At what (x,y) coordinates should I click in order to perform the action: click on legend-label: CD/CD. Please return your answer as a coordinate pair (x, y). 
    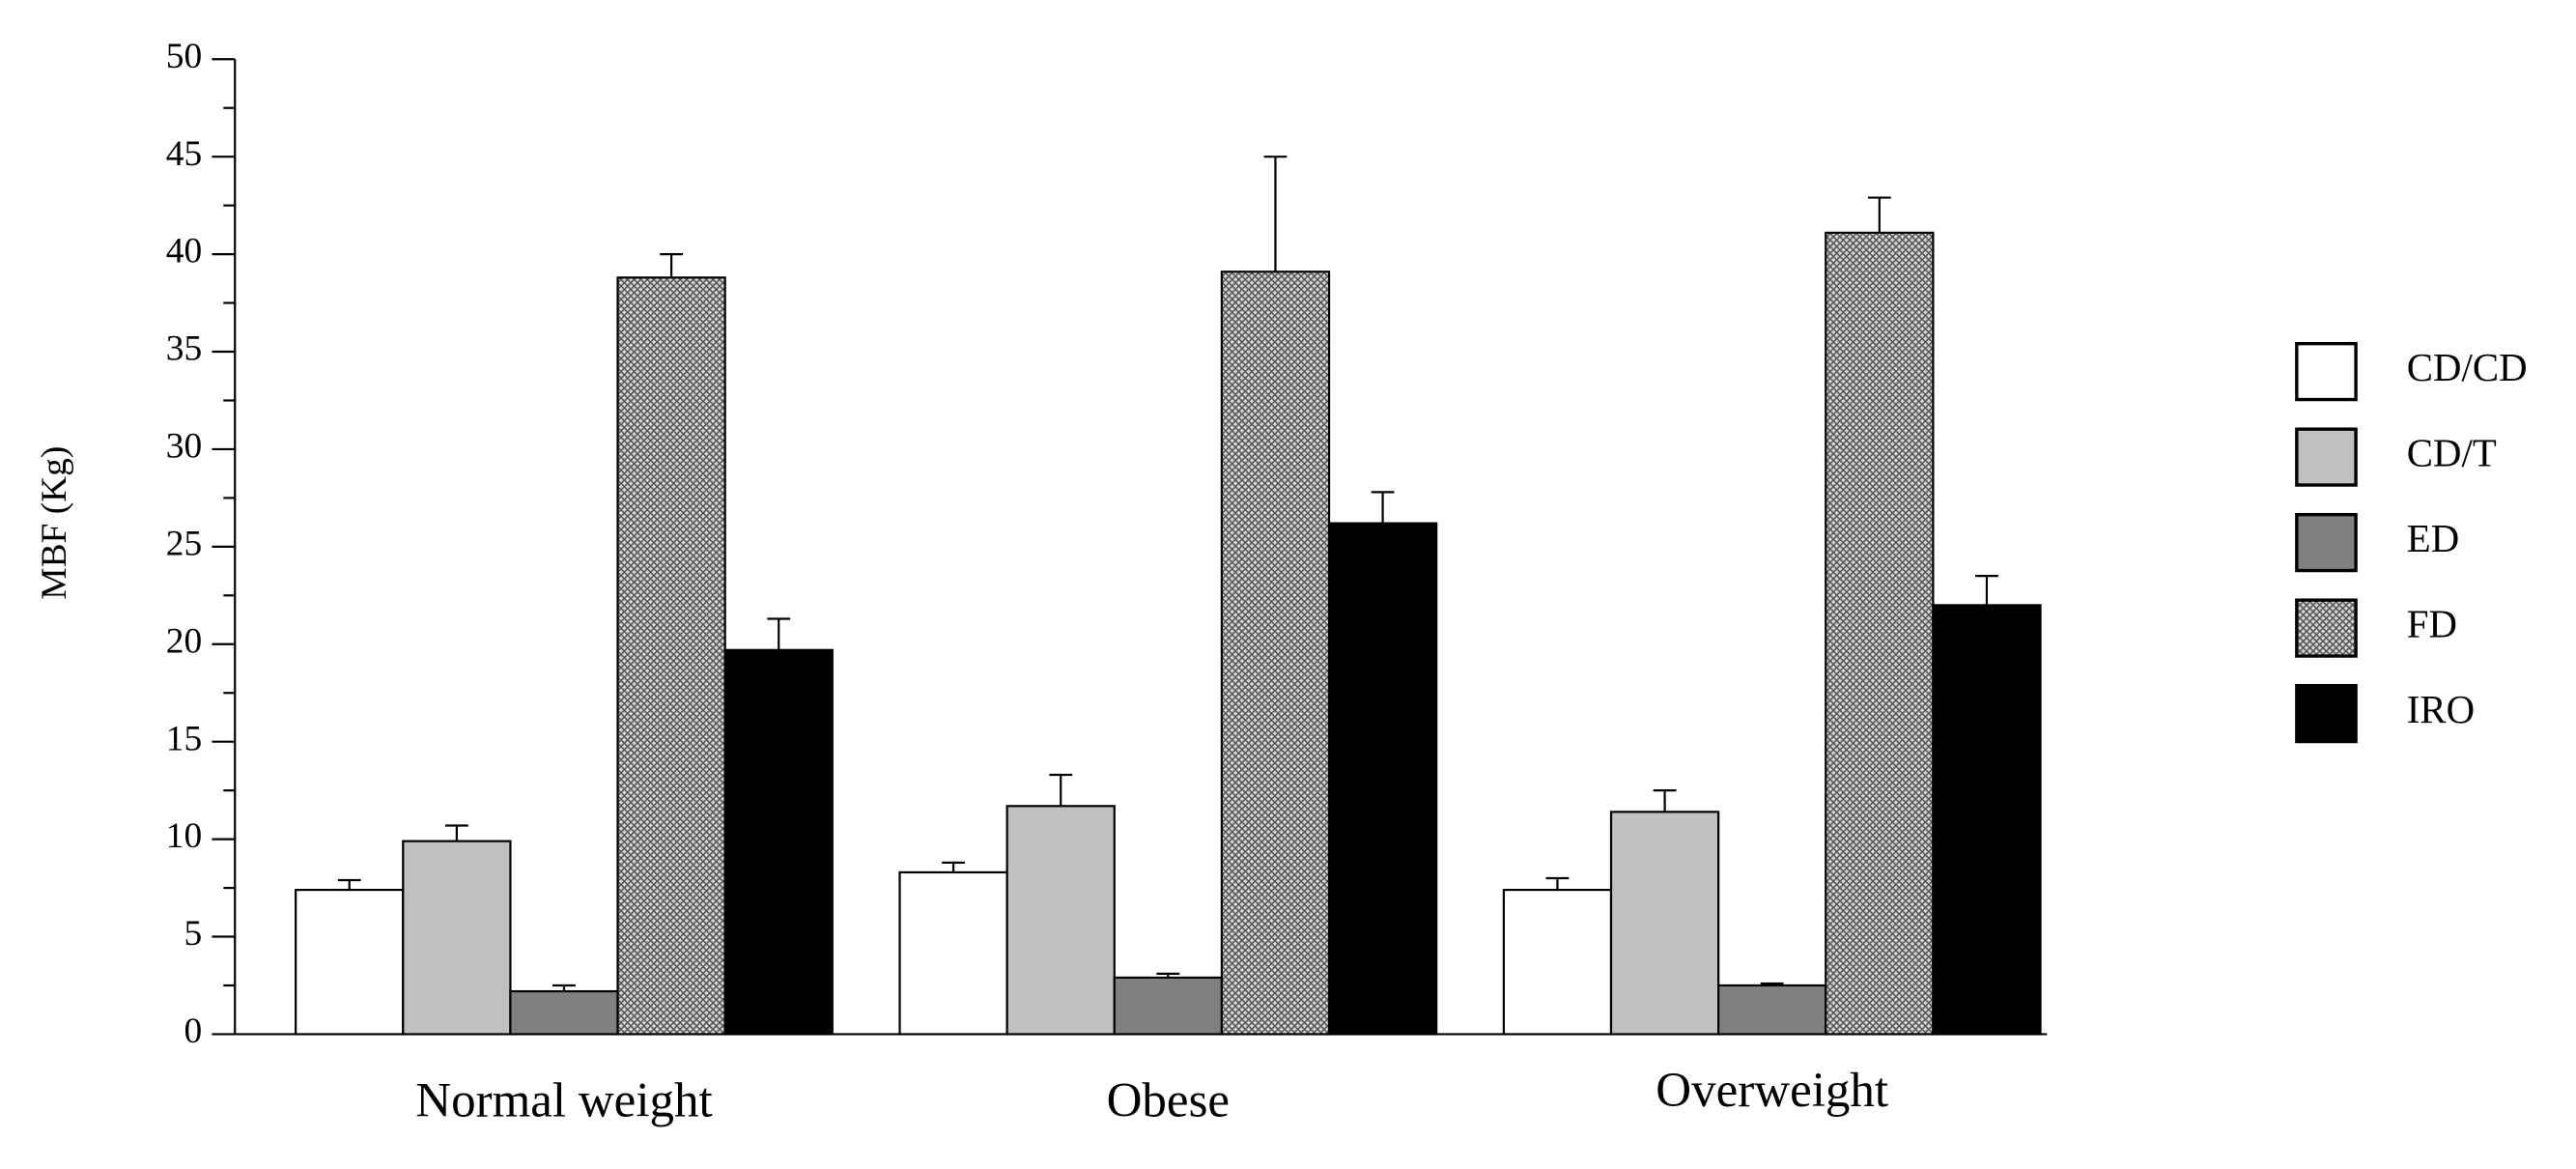
    Looking at the image, I should click on (2467, 367).